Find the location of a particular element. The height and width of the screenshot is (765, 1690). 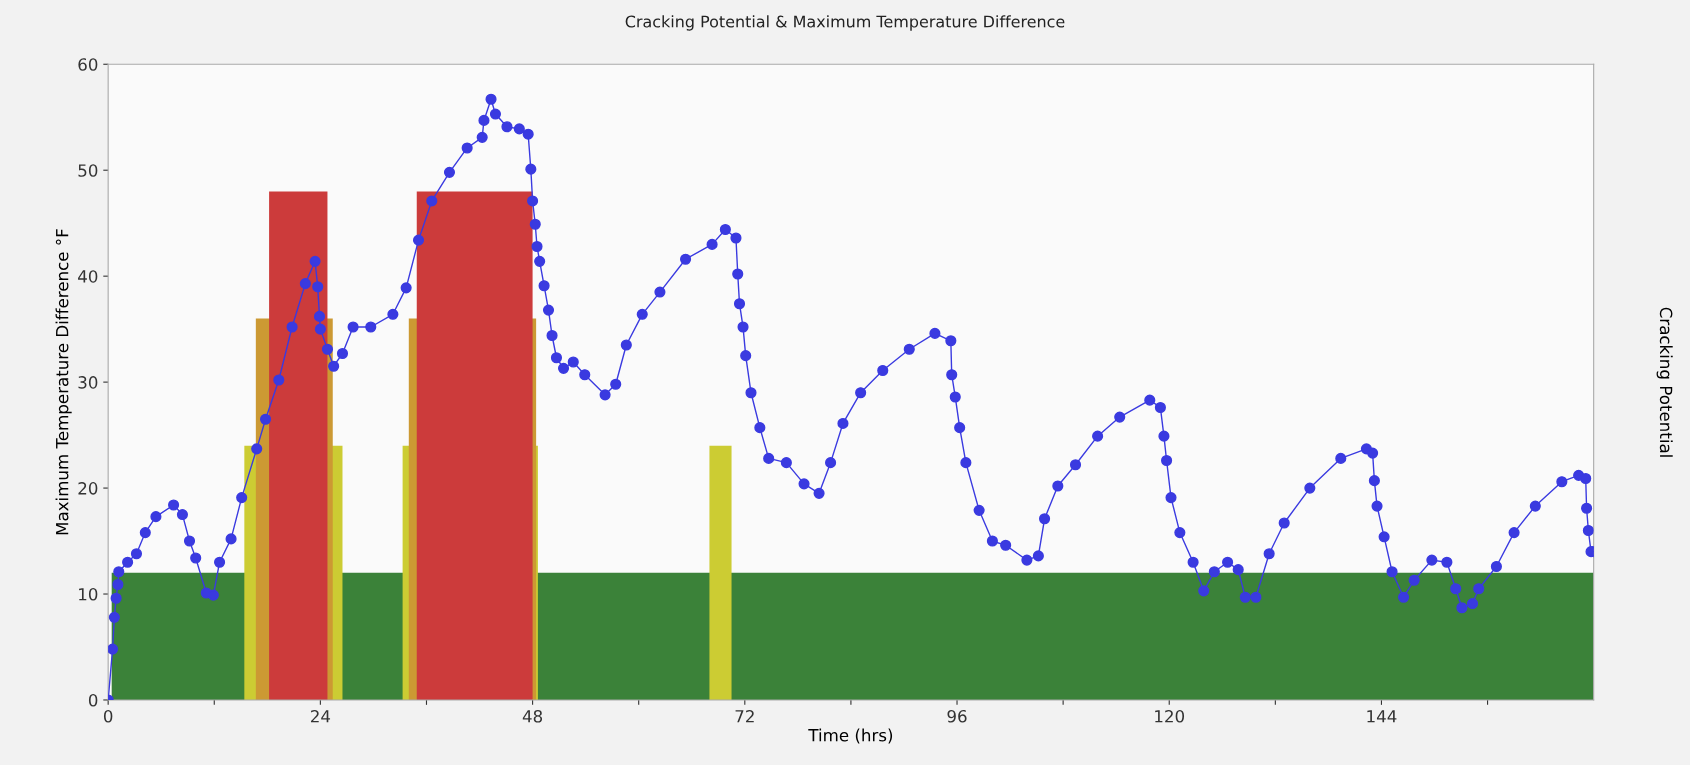

x-axis-title: Time (hrs) is located at coordinates (850, 736).